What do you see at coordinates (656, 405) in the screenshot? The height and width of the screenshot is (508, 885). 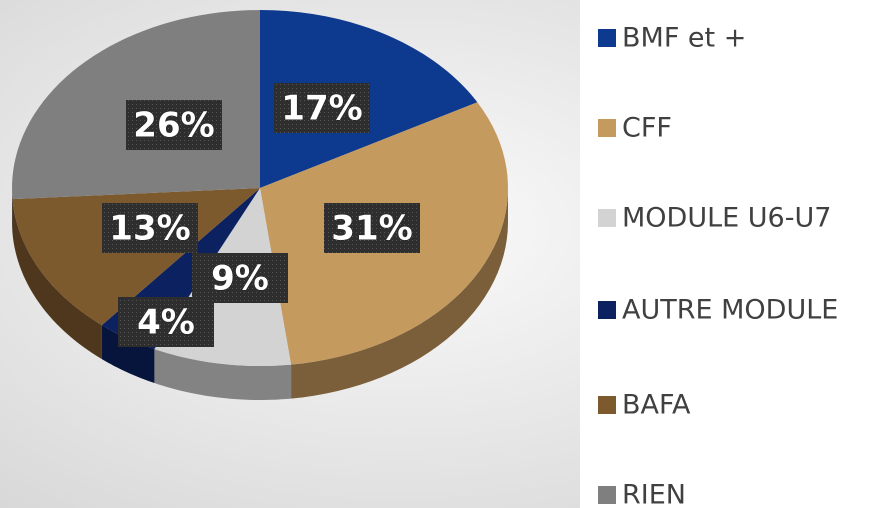 I see `legend-label: BAFA` at bounding box center [656, 405].